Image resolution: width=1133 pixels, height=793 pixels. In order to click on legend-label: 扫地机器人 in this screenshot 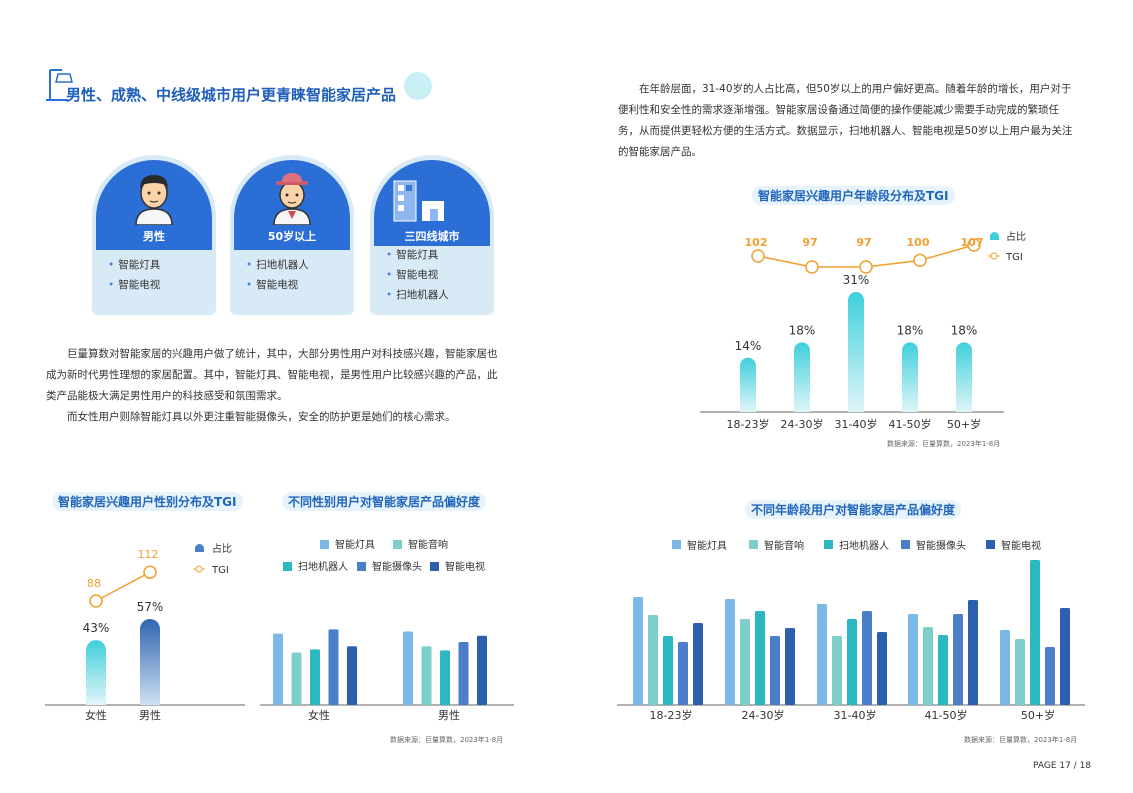, I will do `click(323, 566)`.